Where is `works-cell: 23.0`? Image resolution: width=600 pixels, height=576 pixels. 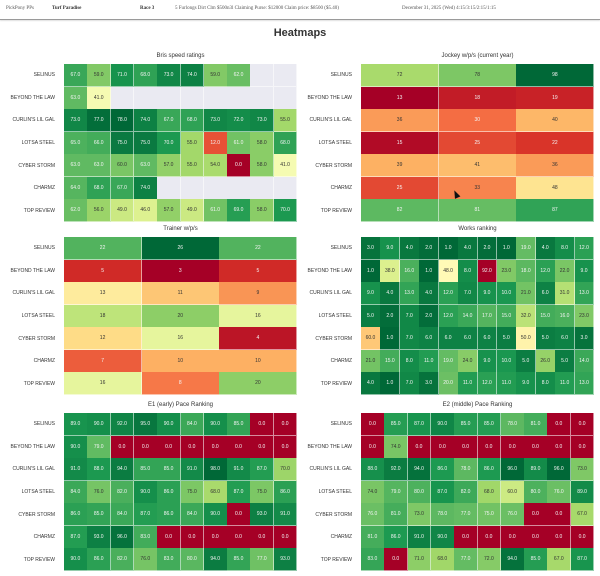 works-cell: 23.0 is located at coordinates (506, 271).